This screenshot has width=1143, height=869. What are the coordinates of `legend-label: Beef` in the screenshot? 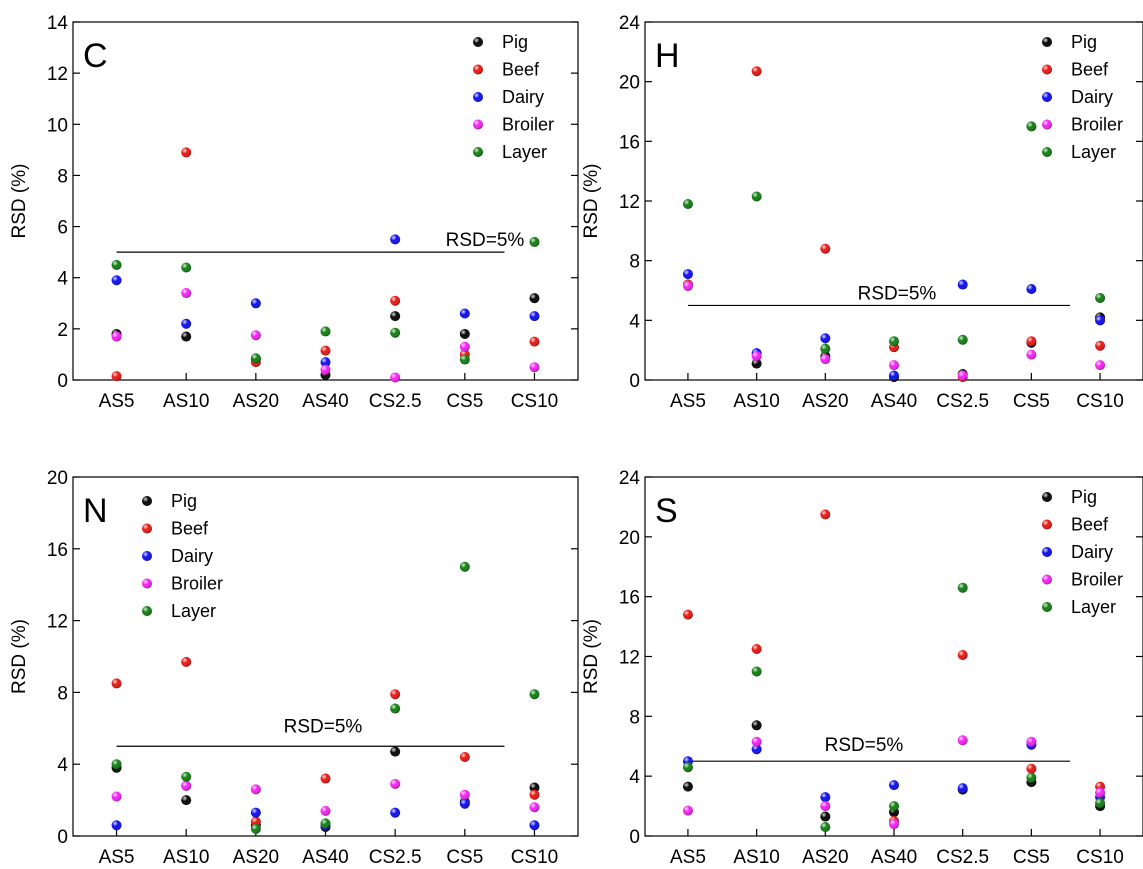 It's located at (1090, 525).